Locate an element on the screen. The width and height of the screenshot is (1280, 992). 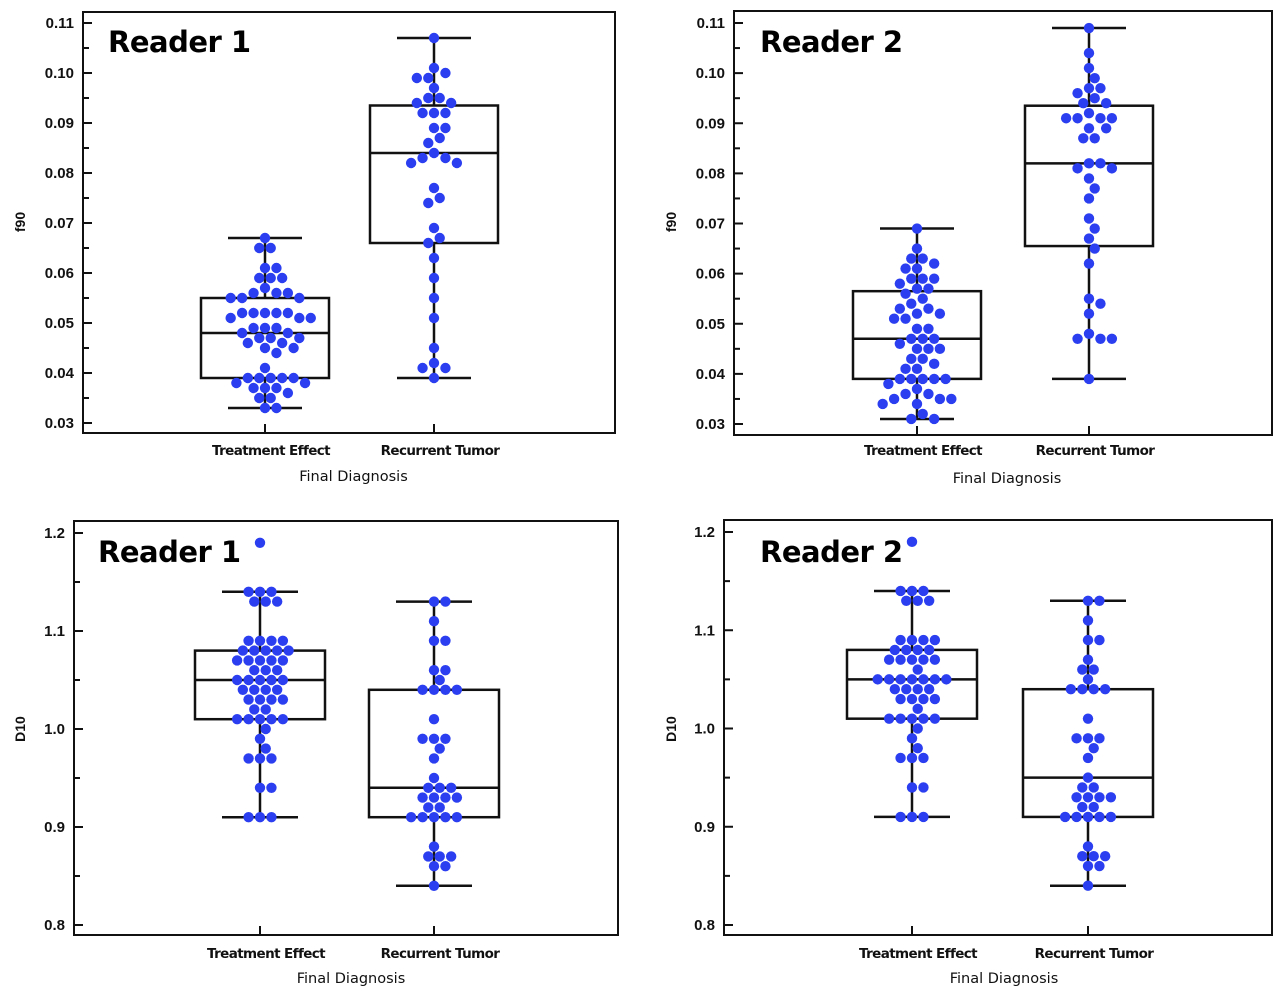
y-tick-label: 1.1 is located at coordinates (704, 630).